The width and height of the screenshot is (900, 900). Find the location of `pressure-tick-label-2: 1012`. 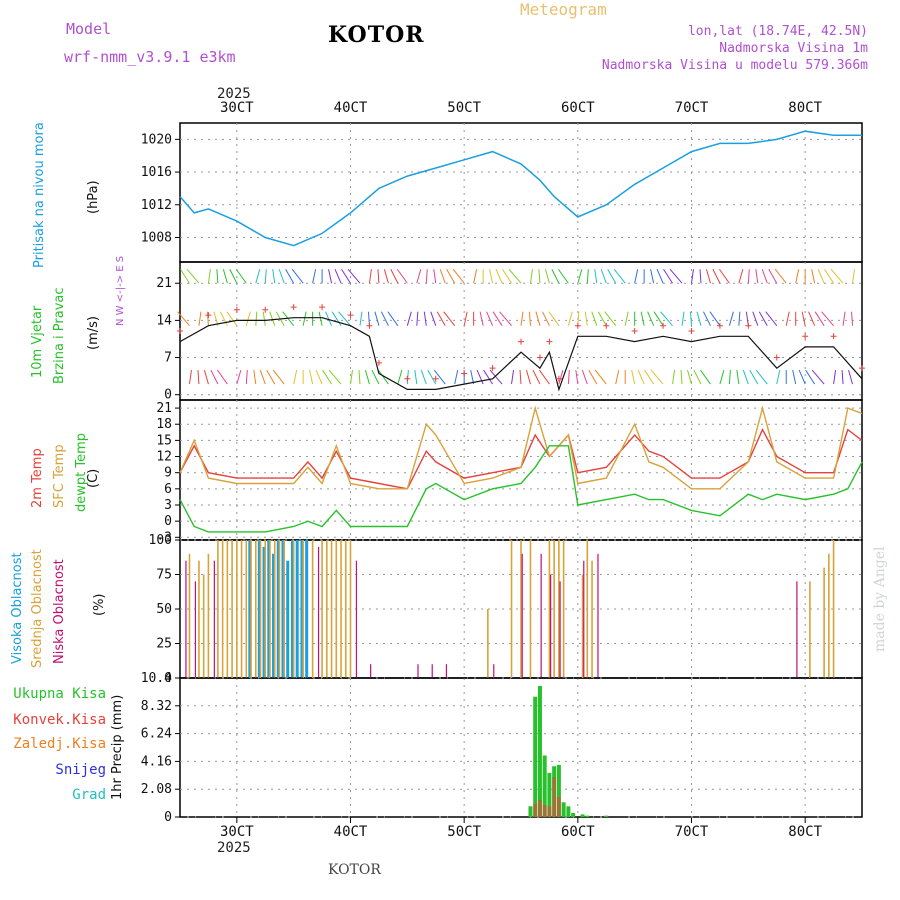

pressure-tick-label-2: 1012 is located at coordinates (156, 205).